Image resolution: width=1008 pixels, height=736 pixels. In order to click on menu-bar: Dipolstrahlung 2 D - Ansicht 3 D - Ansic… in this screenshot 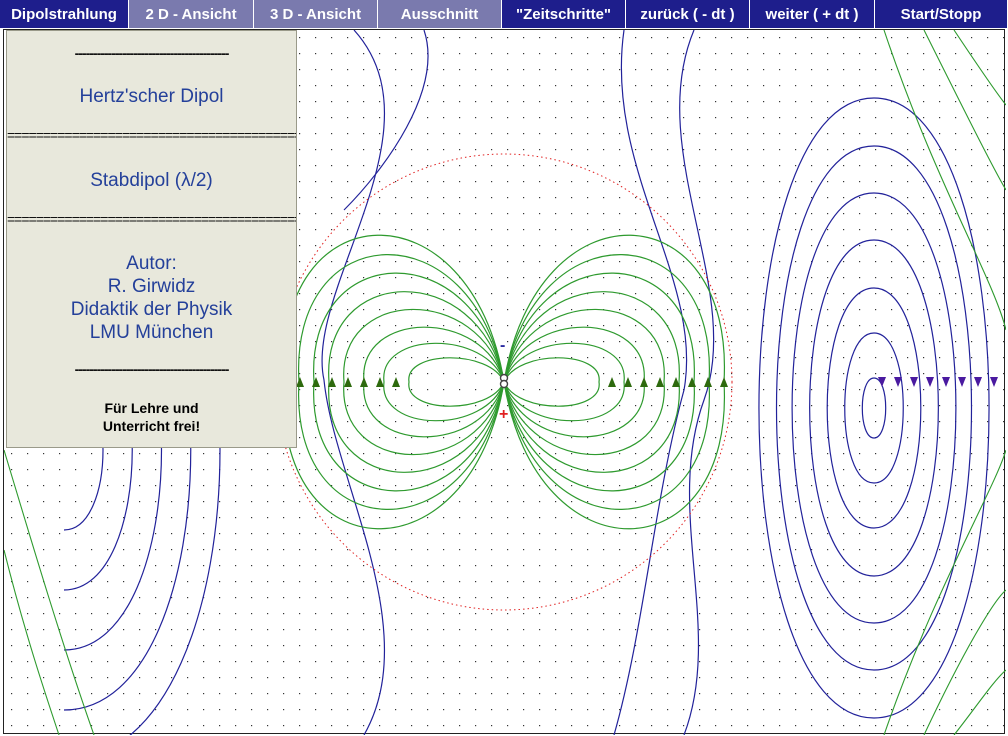, I will do `click(504, 14)`.